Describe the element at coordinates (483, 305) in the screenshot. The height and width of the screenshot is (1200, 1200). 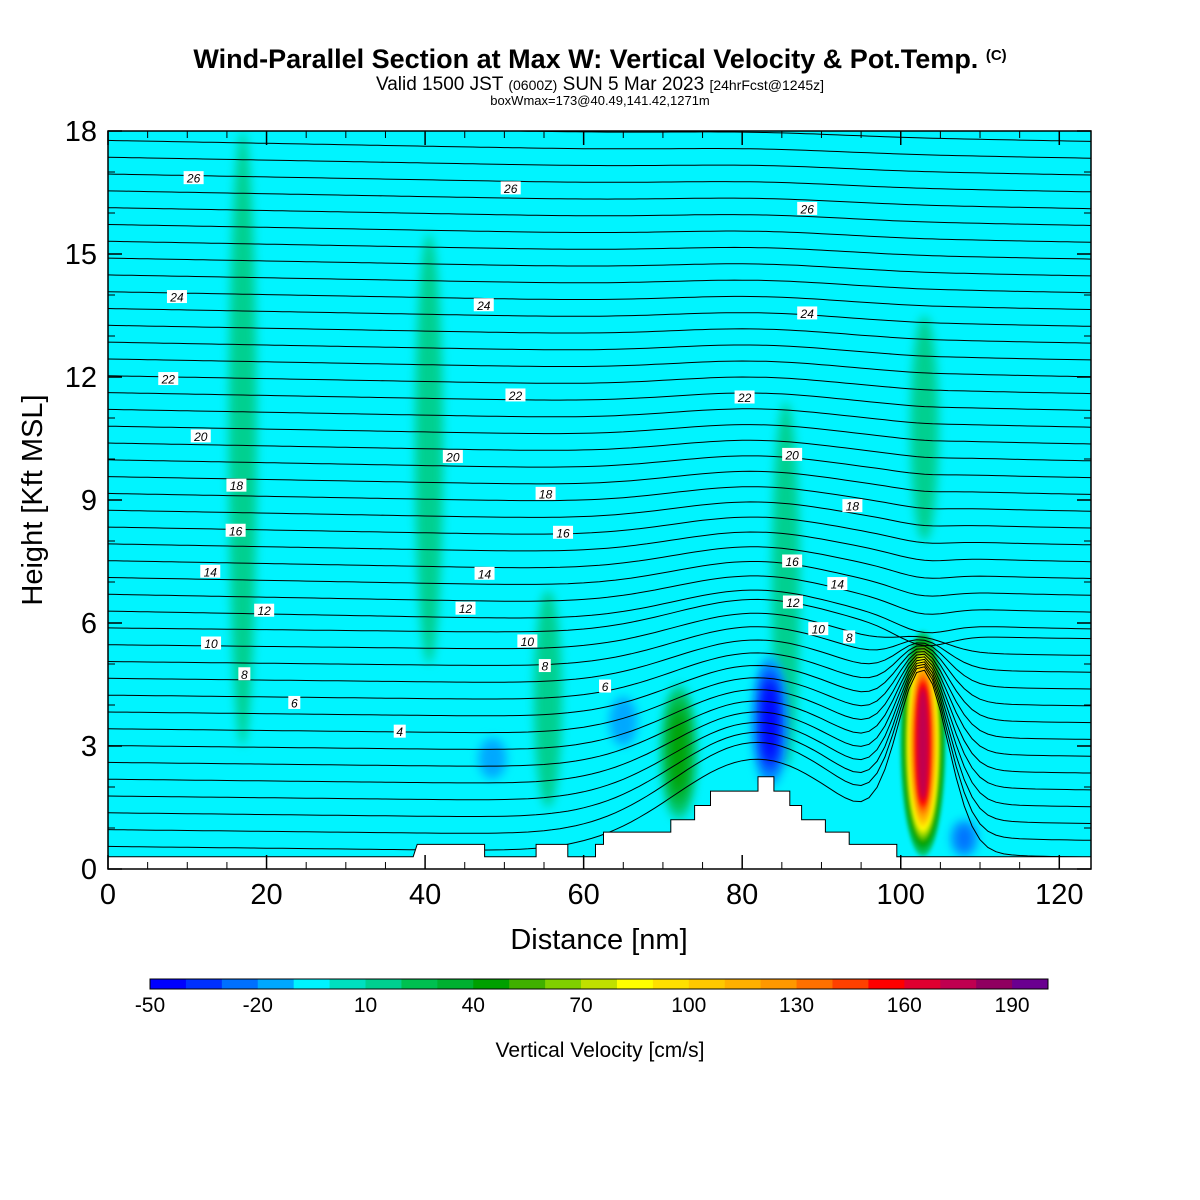
I see `contour-label-24: 24` at that location.